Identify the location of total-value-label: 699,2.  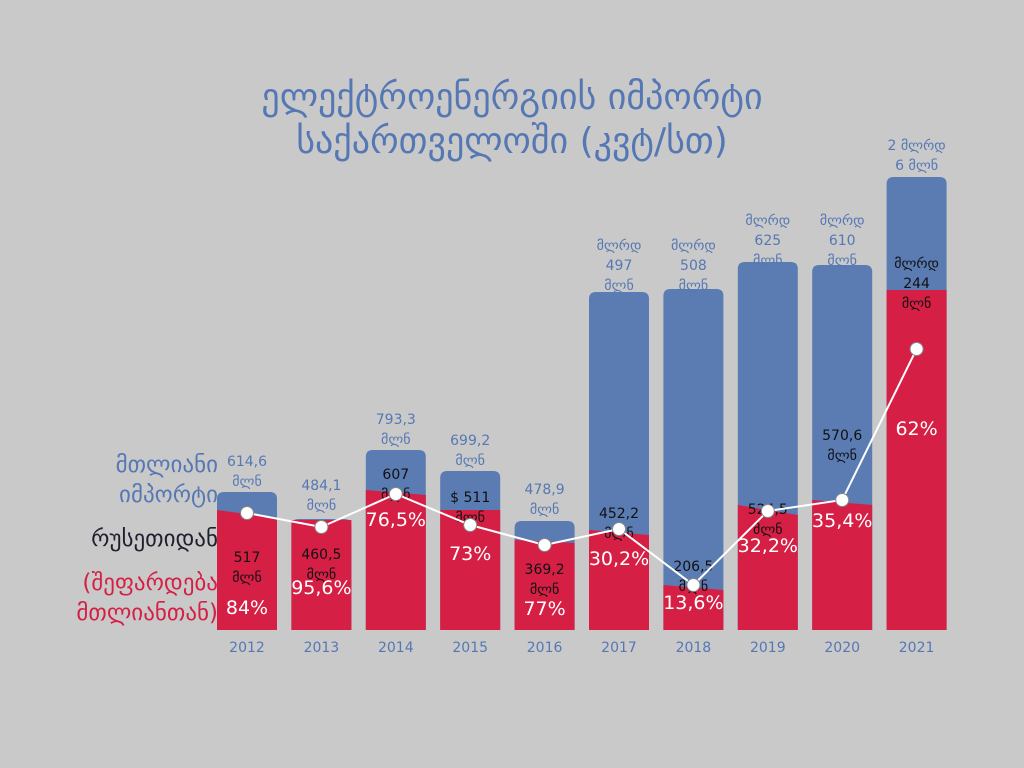
(470, 441).